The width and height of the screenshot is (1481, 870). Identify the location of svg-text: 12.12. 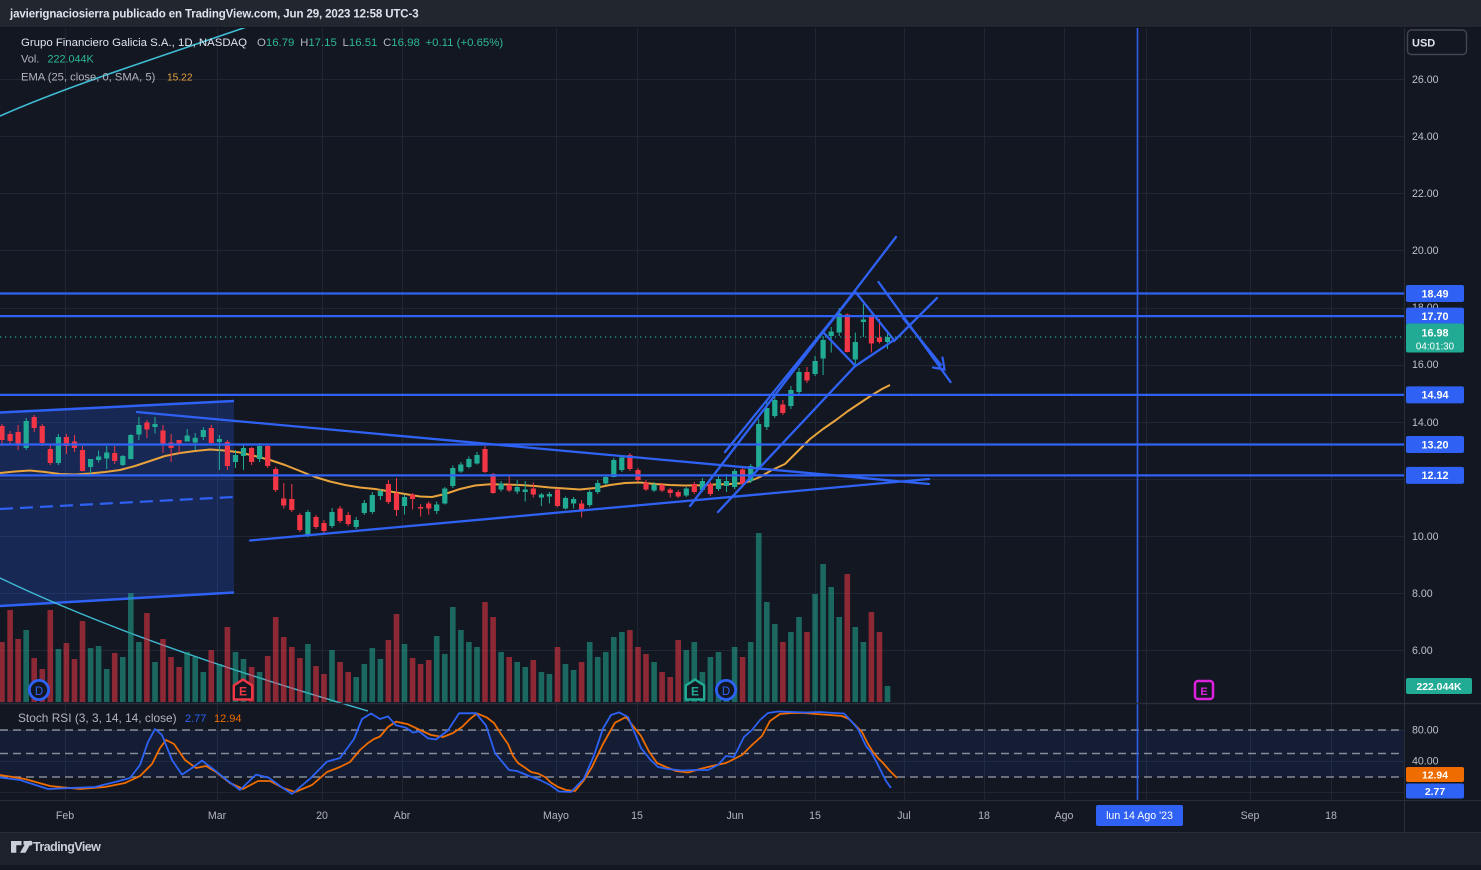
(1434, 476).